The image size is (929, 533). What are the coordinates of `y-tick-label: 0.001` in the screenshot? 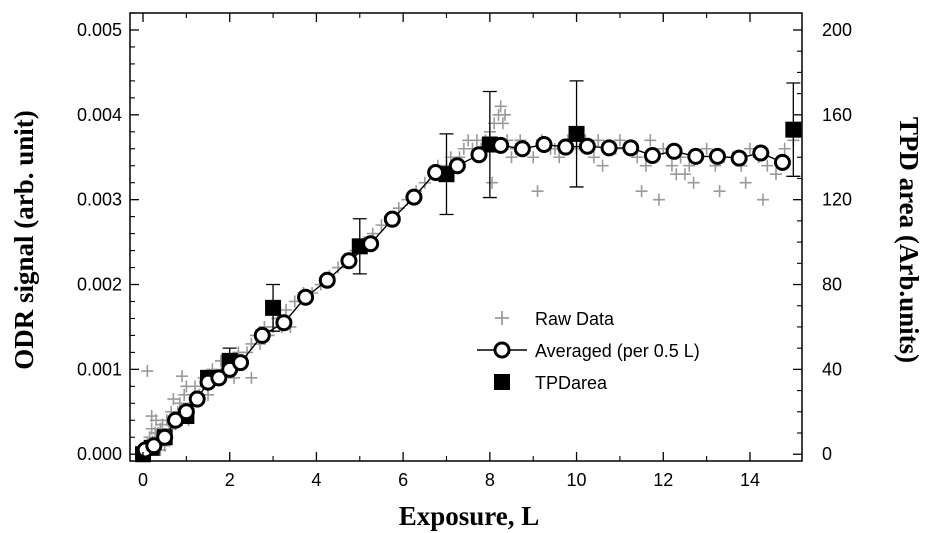 It's located at (99, 369).